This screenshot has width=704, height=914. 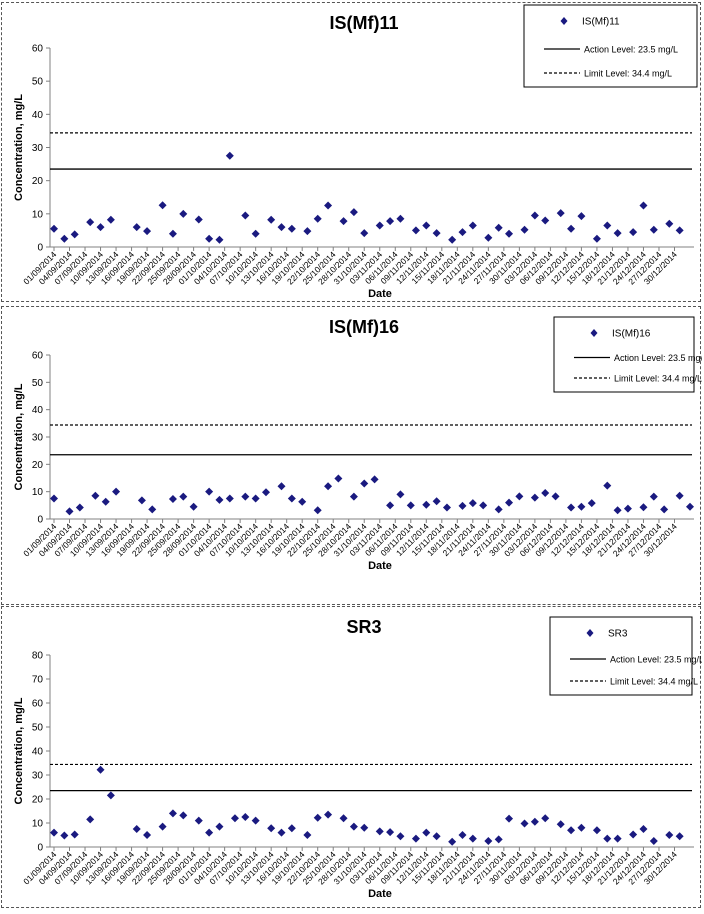 I want to click on legend-limit-label: Limit Level: 34.4 mg/L, so click(x=658, y=379).